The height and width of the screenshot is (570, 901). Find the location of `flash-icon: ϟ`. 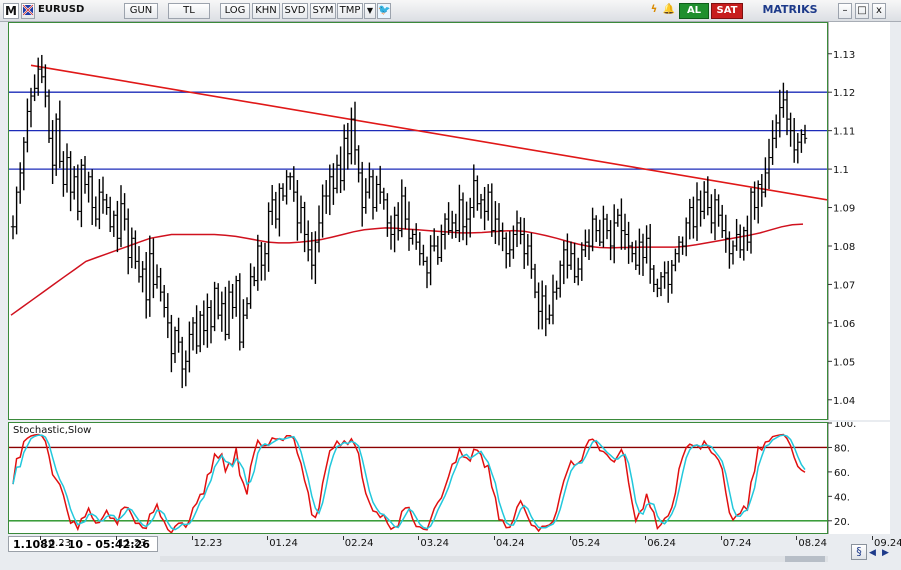

flash-icon: ϟ is located at coordinates (654, 9).